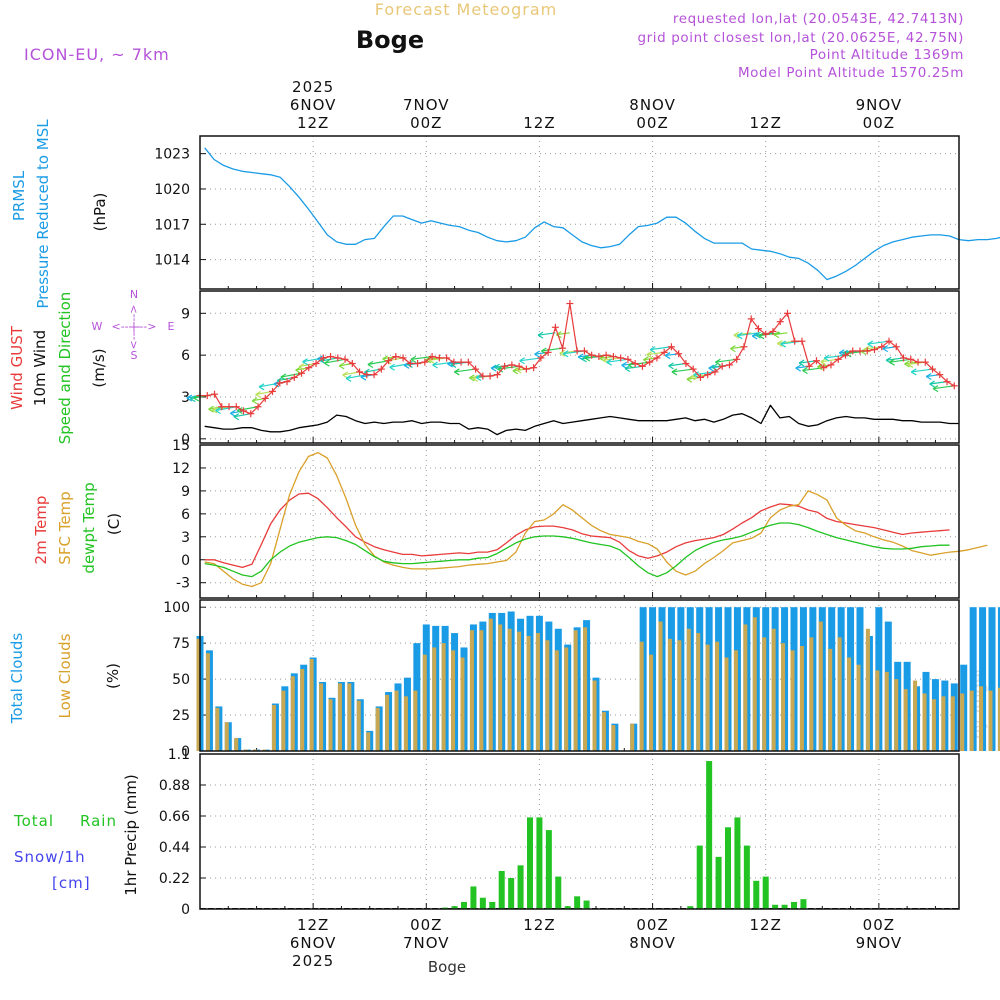 This screenshot has width=1000, height=1000. What do you see at coordinates (185, 752) in the screenshot?
I see `clouds-ytick-label: 0` at bounding box center [185, 752].